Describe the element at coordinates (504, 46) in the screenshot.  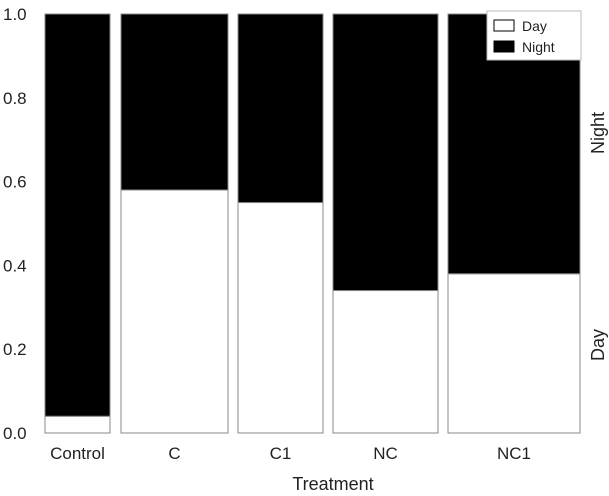
I see `legend-swatch-night` at that location.